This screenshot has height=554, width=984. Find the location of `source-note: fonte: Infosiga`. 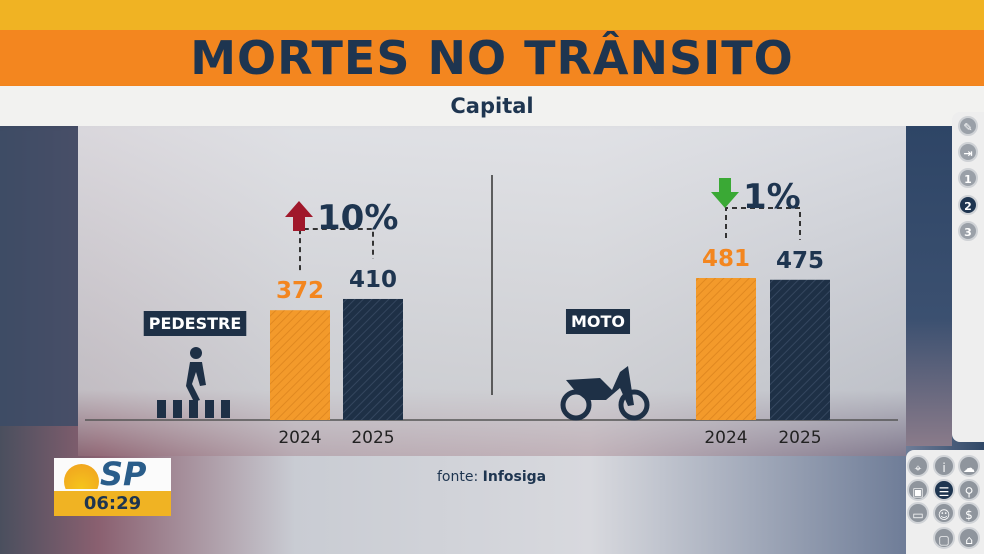

source-note: fonte: Infosiga is located at coordinates (491, 477).